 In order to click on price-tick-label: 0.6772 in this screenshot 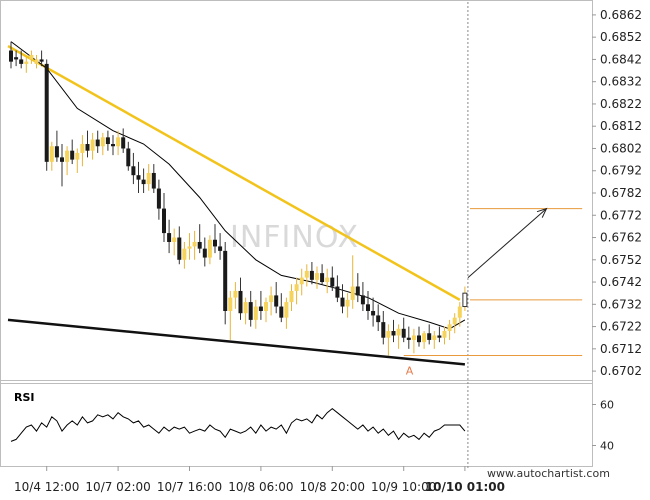, I will do `click(621, 215)`.